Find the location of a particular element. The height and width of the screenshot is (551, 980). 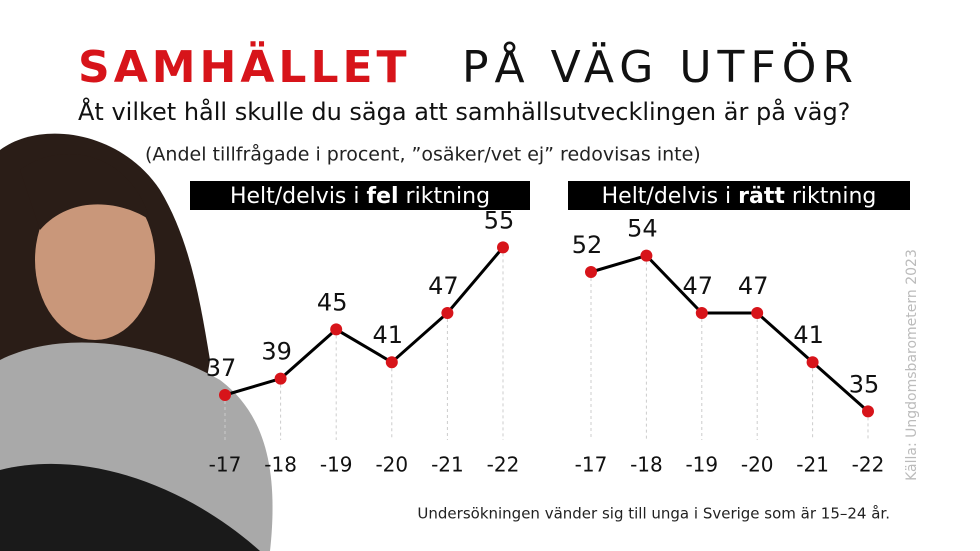

panel-title: Helt/delvis i rätt riktning is located at coordinates (739, 196).